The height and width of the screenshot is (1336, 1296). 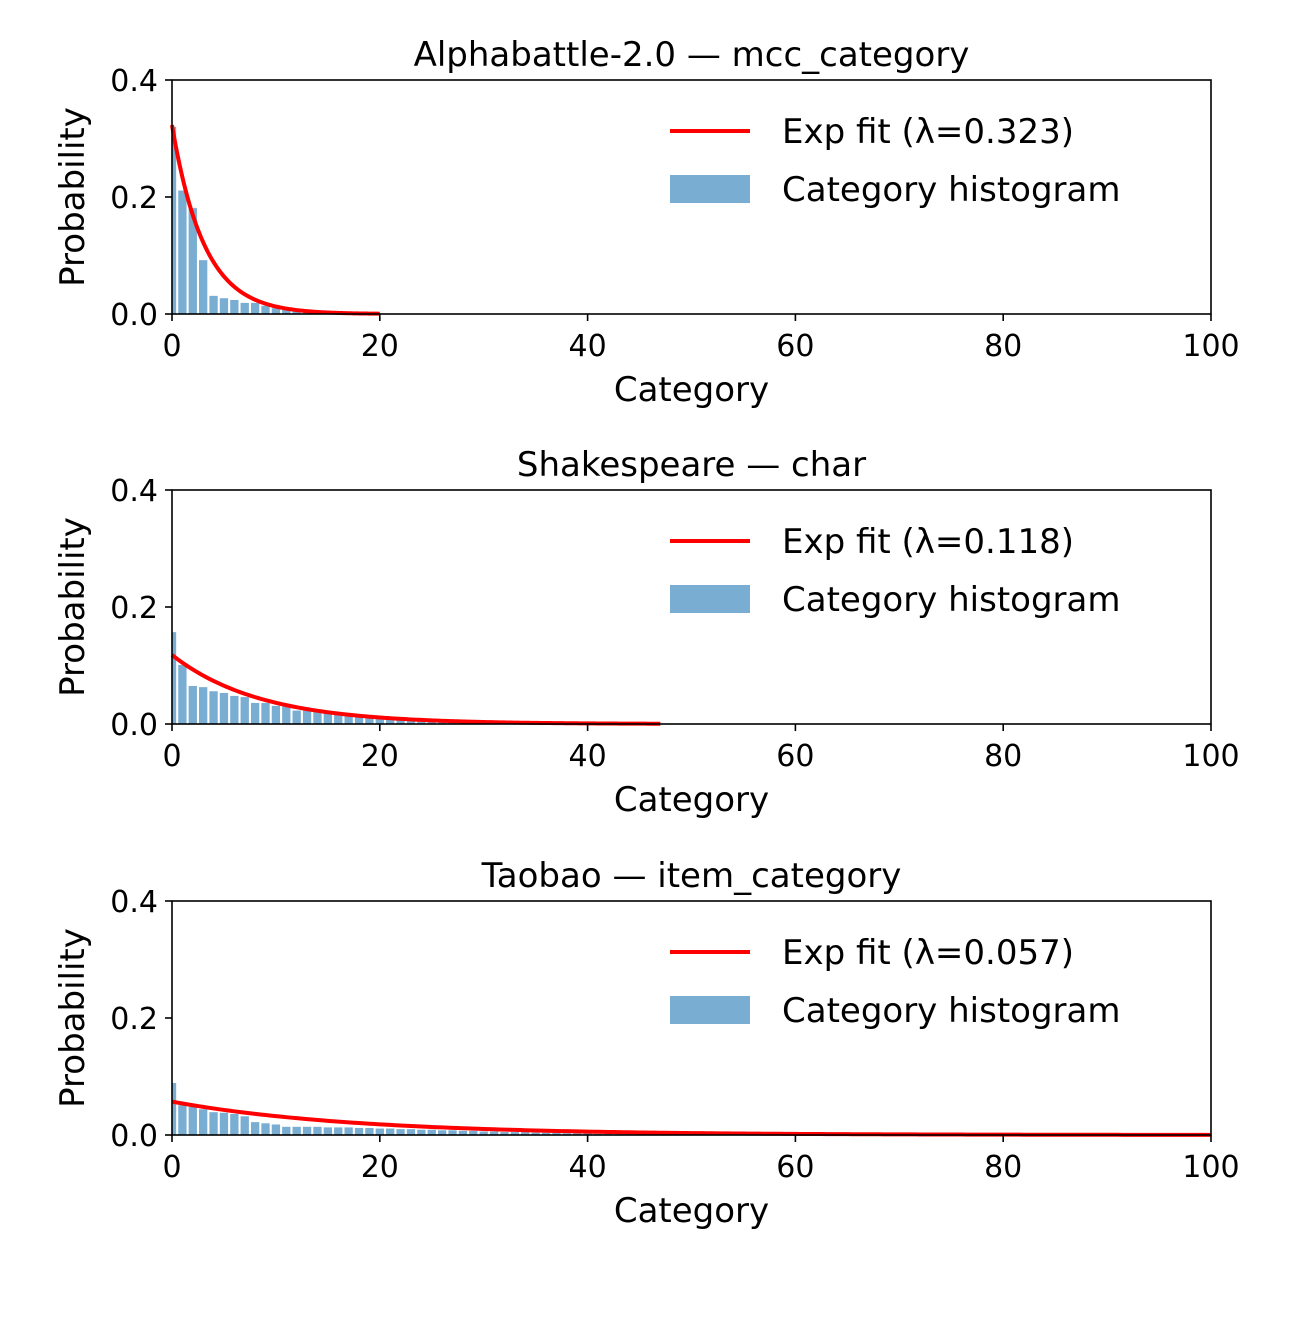 I want to click on y-tick-label: 0.0, so click(x=134, y=315).